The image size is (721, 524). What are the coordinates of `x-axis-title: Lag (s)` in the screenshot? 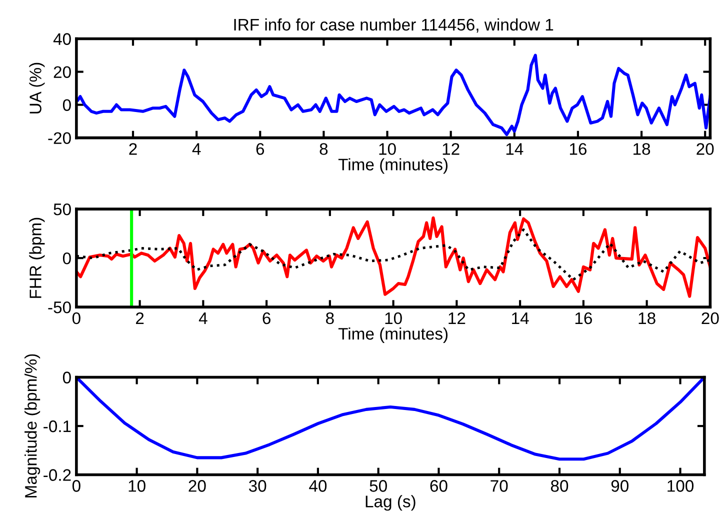 It's located at (391, 503).